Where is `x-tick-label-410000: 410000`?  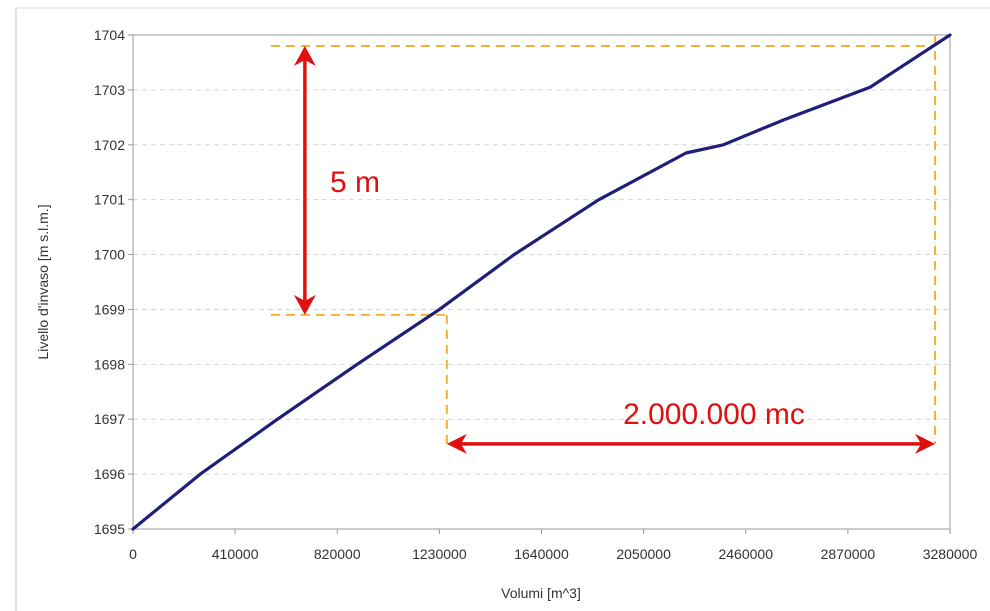
x-tick-label-410000: 410000 is located at coordinates (235, 554).